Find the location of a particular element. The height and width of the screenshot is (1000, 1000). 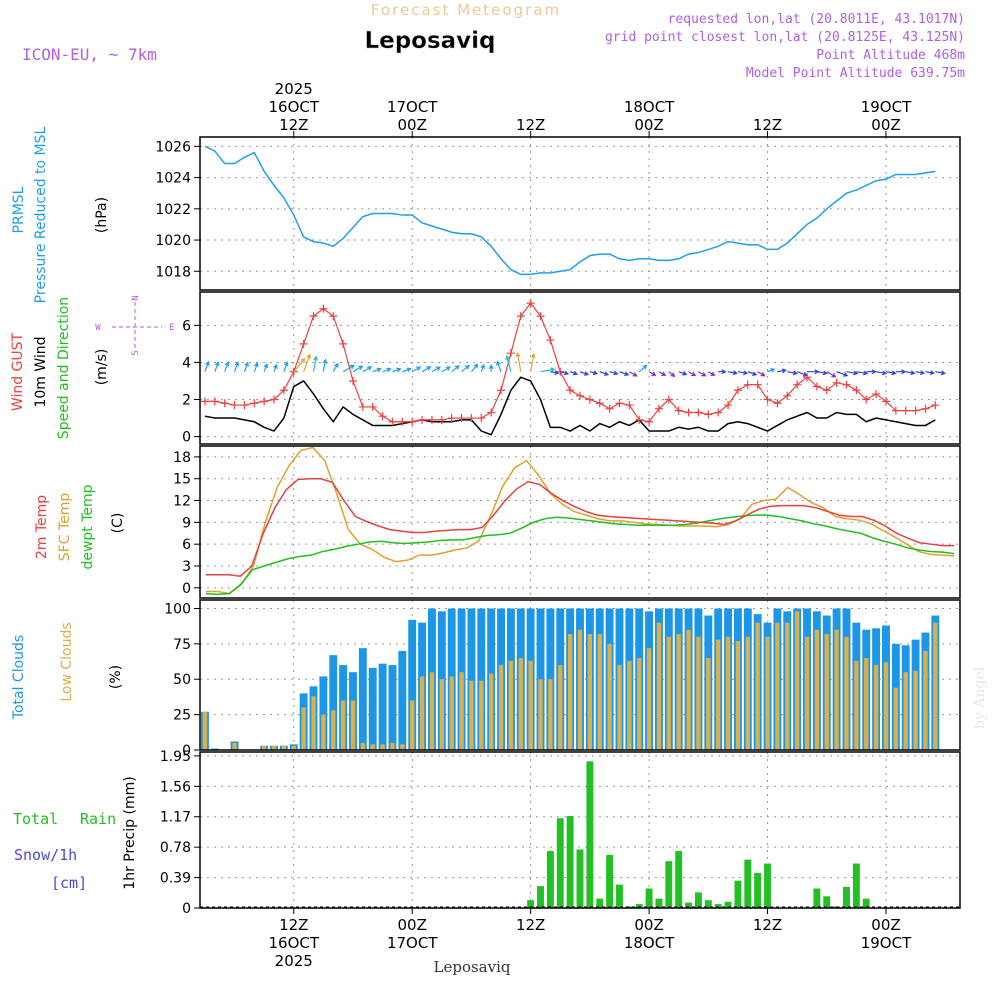

compass-south: S is located at coordinates (136, 352).